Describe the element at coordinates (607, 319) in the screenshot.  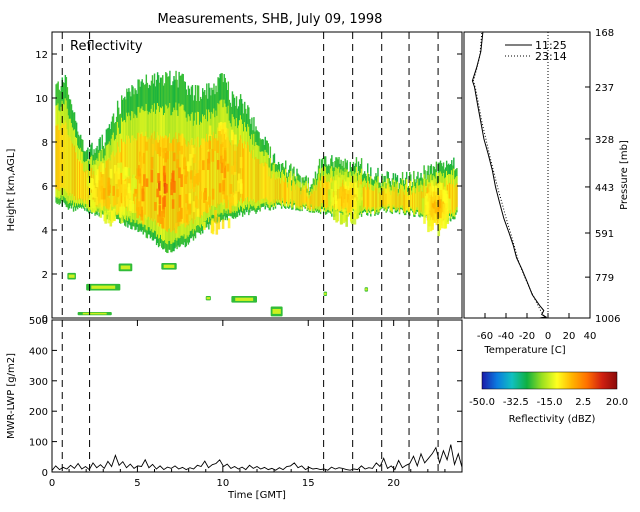
I see `pressure-tick-label: 1006` at that location.